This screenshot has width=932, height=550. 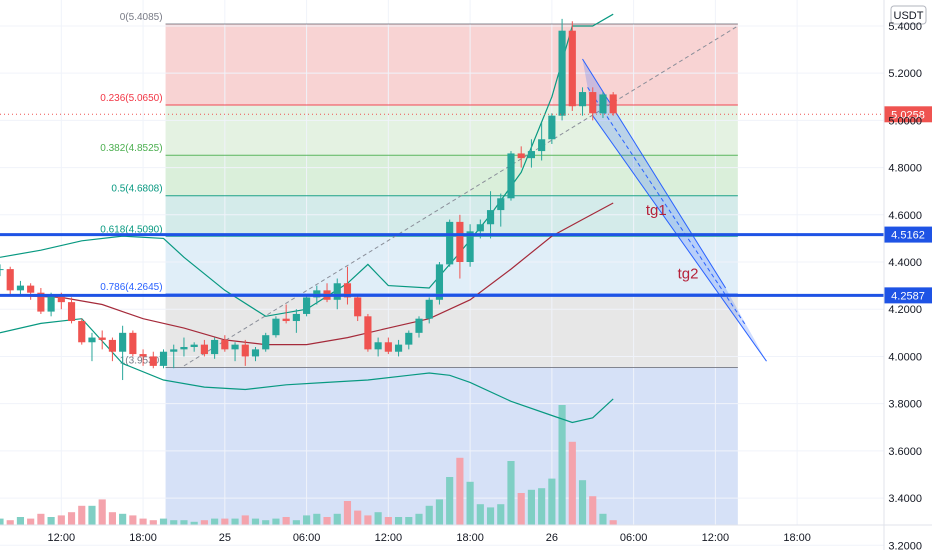 I want to click on channel-fill, so click(x=674, y=210).